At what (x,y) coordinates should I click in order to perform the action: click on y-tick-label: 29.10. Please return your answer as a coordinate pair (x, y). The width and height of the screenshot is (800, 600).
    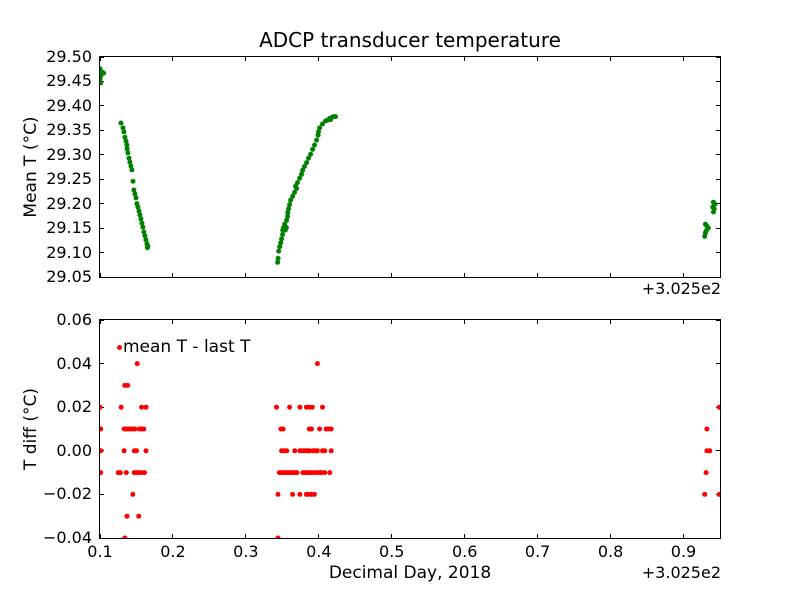
    Looking at the image, I should click on (69, 252).